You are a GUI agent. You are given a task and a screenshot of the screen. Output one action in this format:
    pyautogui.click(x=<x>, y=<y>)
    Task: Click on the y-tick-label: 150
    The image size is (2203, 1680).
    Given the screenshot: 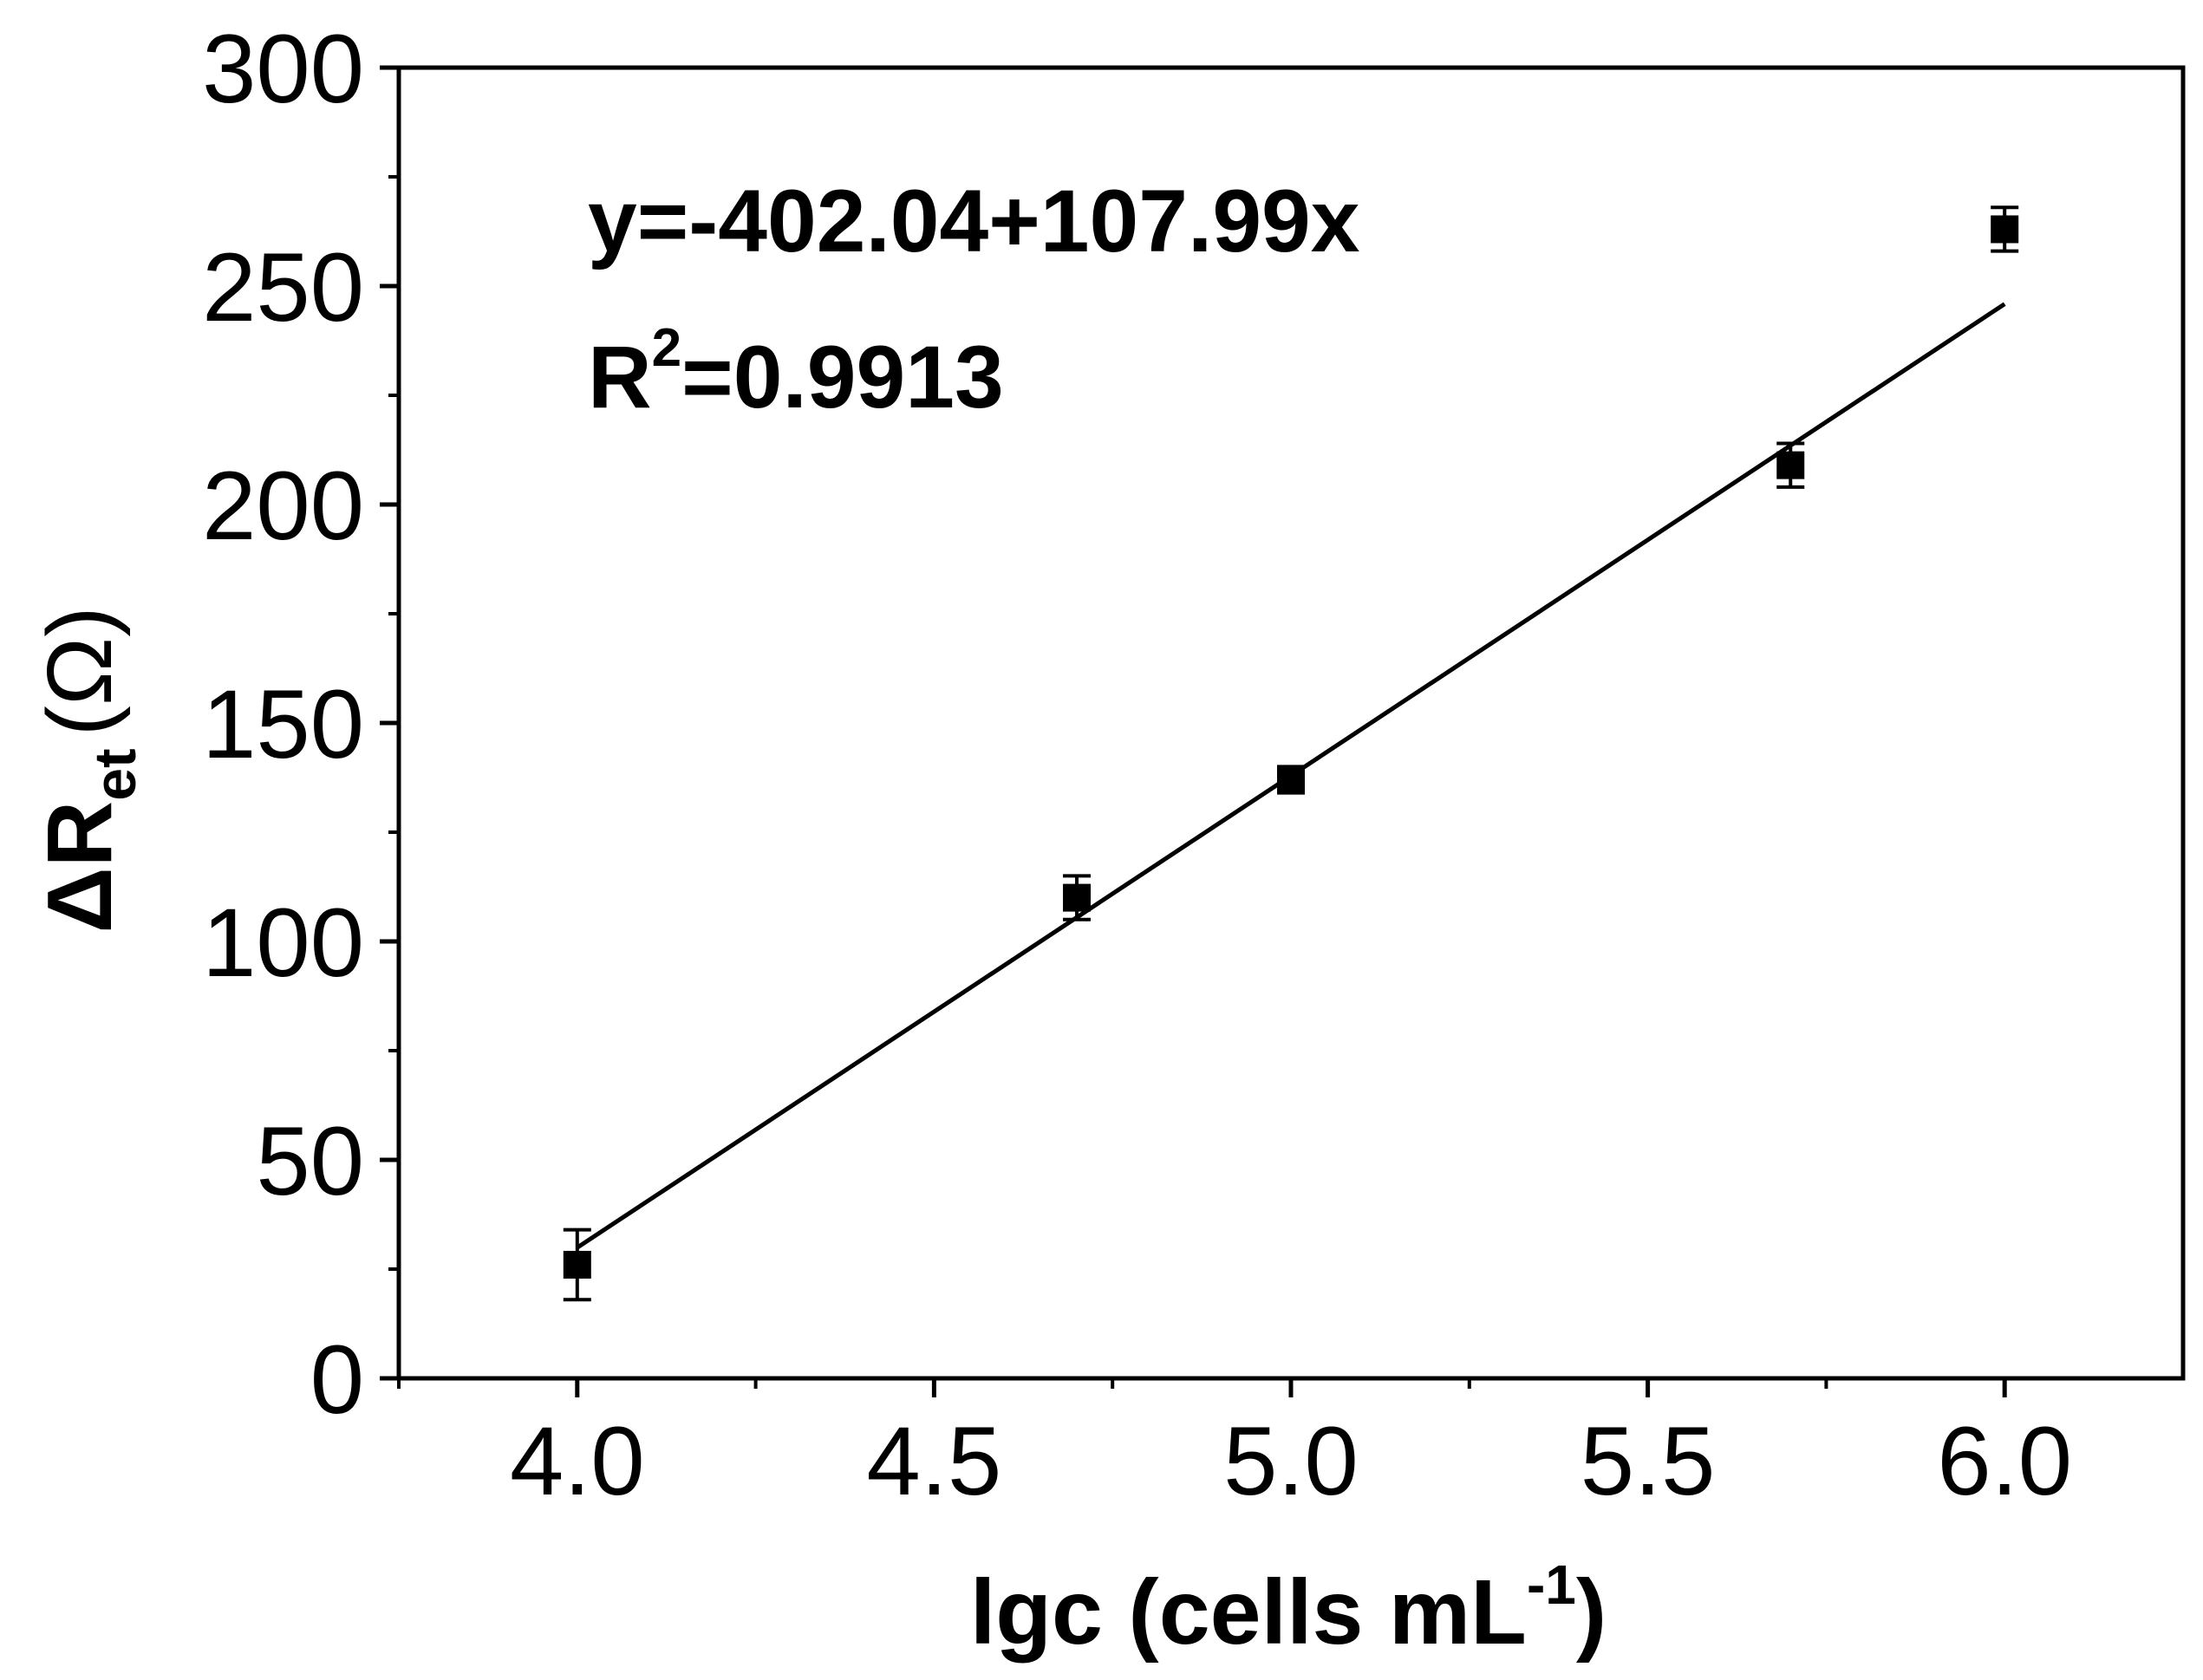 What is the action you would take?
    pyautogui.click(x=283, y=724)
    